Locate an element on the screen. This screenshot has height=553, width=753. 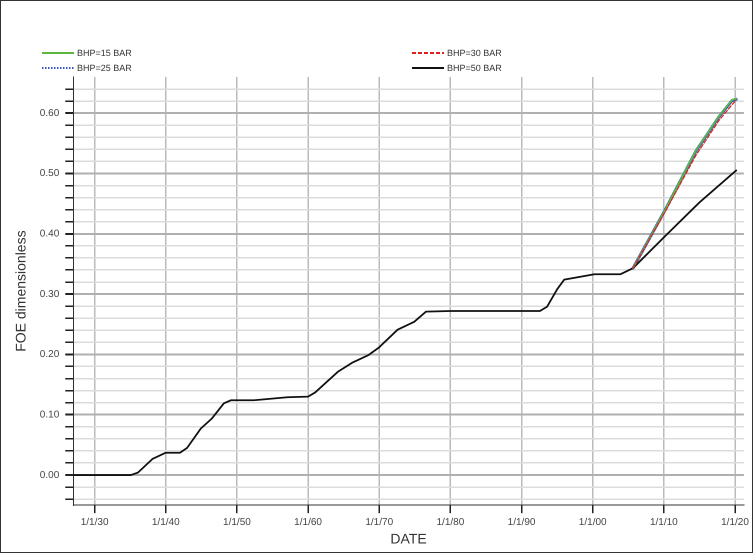
y-tick-label: 0.60 is located at coordinates (50, 113).